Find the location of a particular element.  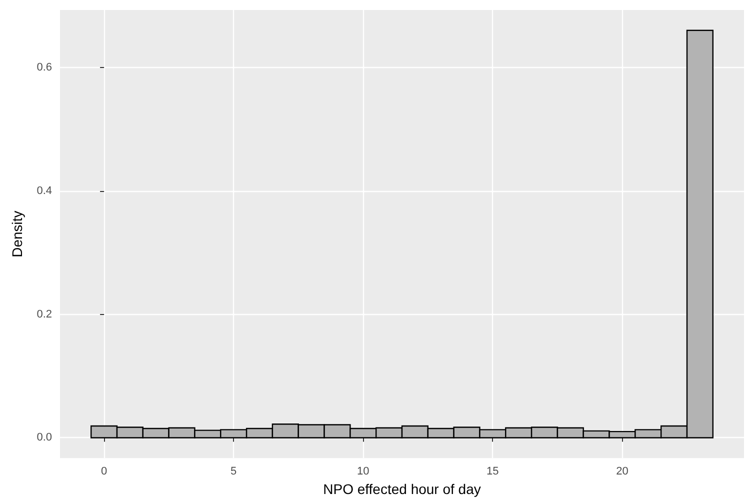

x-axis-title: NPO effected hour of day is located at coordinates (402, 489).